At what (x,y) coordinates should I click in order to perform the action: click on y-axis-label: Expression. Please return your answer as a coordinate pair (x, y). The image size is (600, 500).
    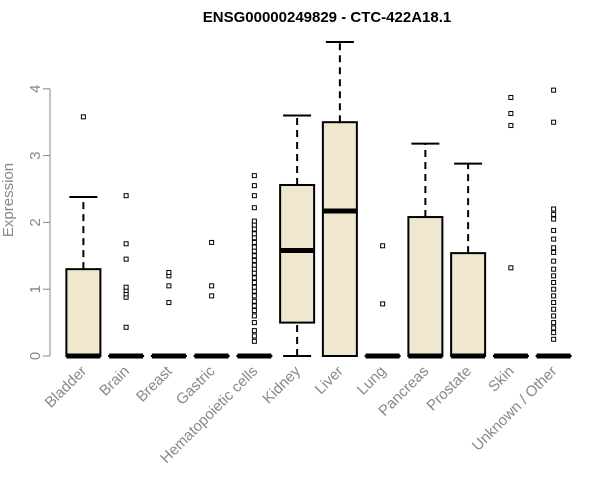
    Looking at the image, I should click on (8, 200).